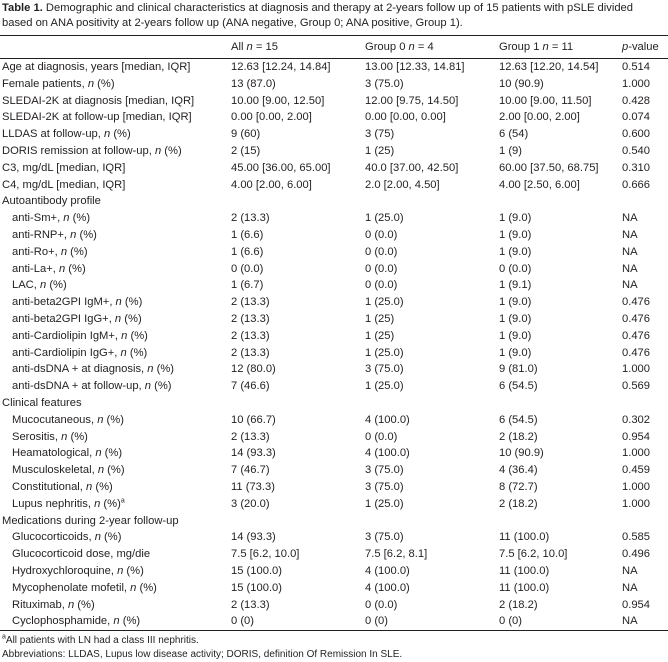 This screenshot has width=668, height=662. Describe the element at coordinates (334, 235) in the screenshot. I see `table-row: anti-RNP+, n (%) 1 (6.6) 0 (0.0) 1 (9.0) NA` at that location.